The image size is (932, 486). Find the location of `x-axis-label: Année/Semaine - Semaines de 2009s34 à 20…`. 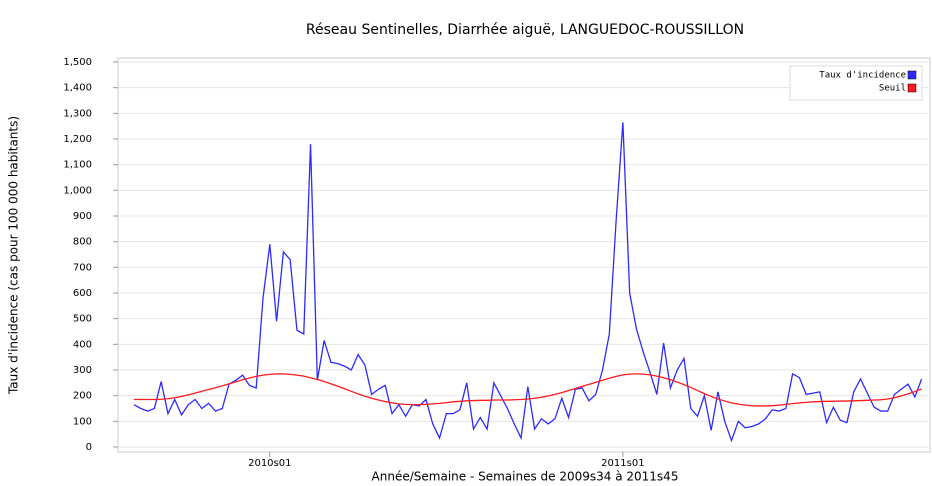

x-axis-label: Année/Semaine - Semaines de 2009s34 à 20… is located at coordinates (525, 477).